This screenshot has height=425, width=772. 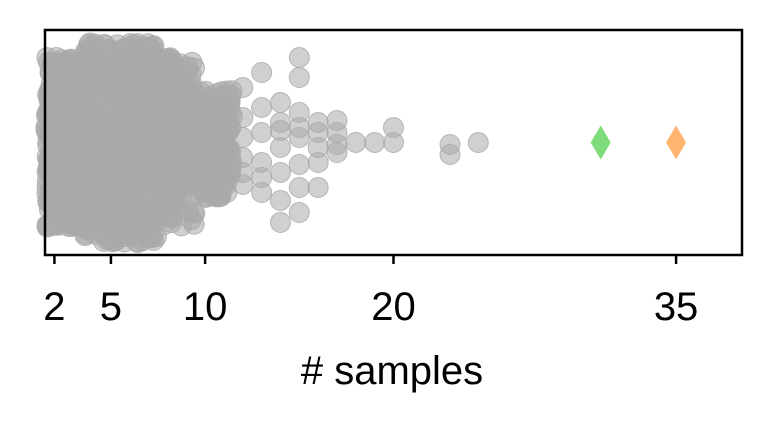 I want to click on x-tick-label: 35, so click(x=676, y=307).